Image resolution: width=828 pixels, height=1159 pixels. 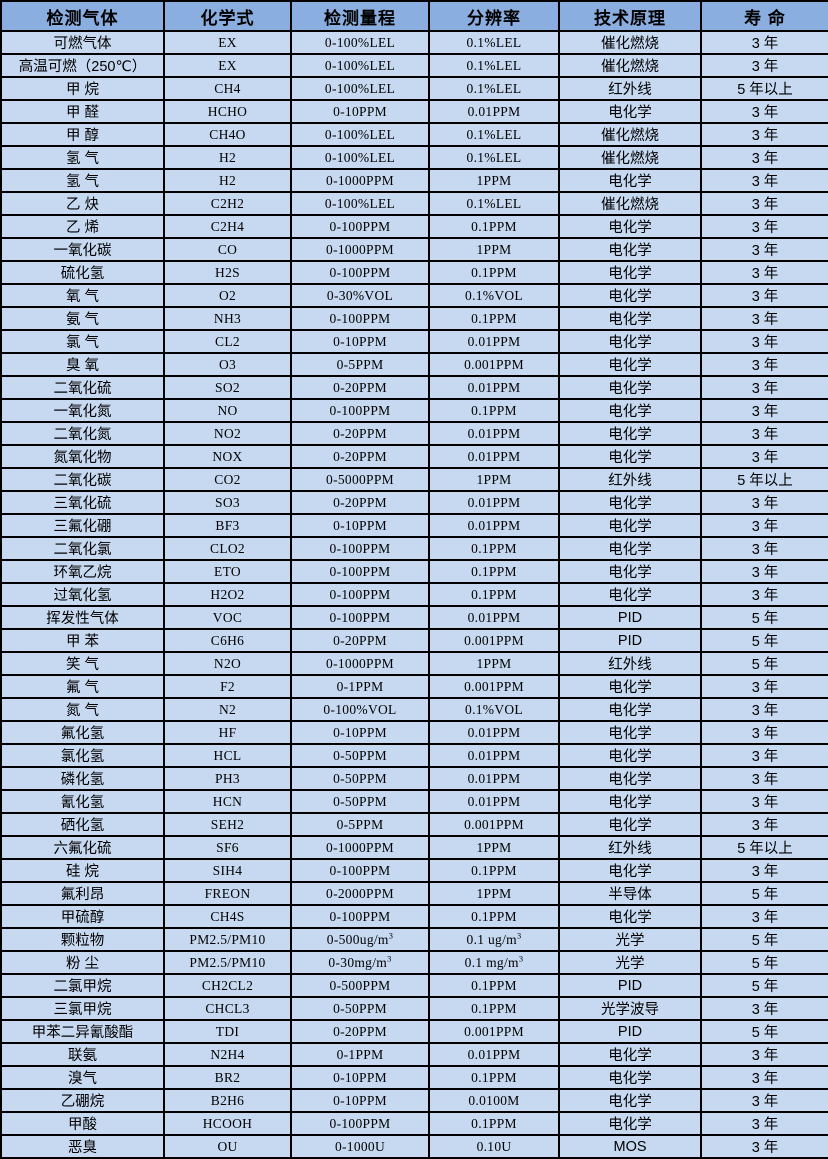 What do you see at coordinates (414, 134) in the screenshot?
I see `table-row: 甲 醇 CH4O 0-100%LEL 0.1%LEL 催化燃烧 3 年` at bounding box center [414, 134].